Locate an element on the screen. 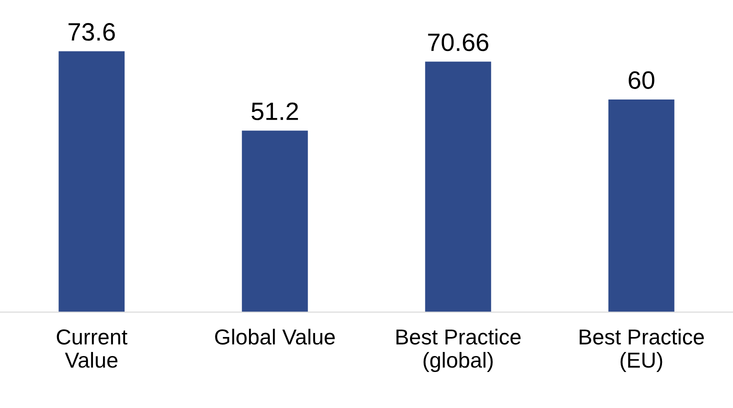  data-label: 70.66 is located at coordinates (458, 42).